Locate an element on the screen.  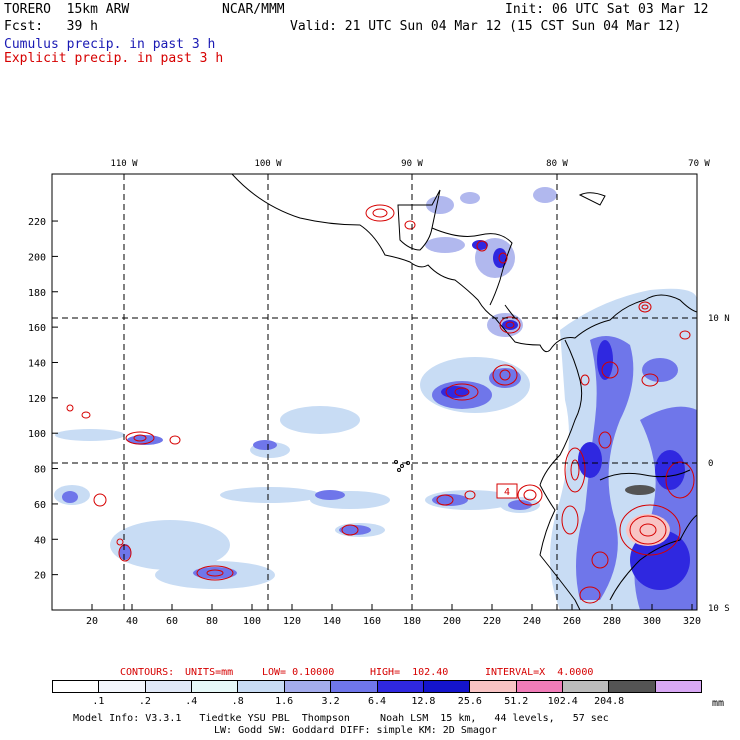
y-tick-label: 80 is located at coordinates (40, 470).